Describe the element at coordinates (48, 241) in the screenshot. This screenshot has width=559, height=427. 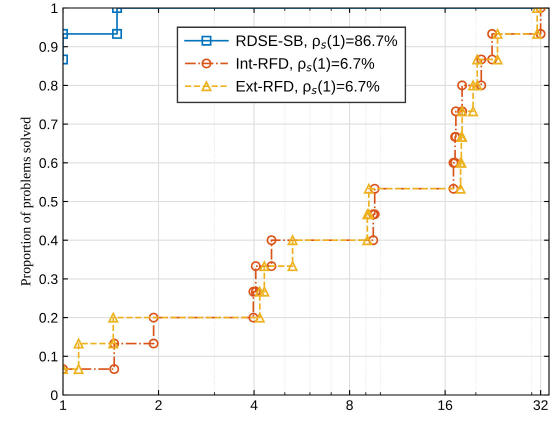
I see `y-tick-label: 0.4` at that location.